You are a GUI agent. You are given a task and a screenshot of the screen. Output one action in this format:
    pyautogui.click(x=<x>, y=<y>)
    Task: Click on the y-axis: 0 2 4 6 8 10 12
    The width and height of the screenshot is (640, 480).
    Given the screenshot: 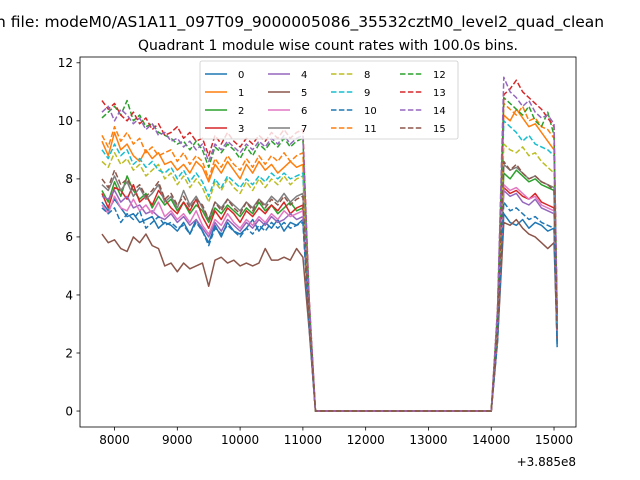 What is the action you would take?
    pyautogui.click(x=69, y=237)
    